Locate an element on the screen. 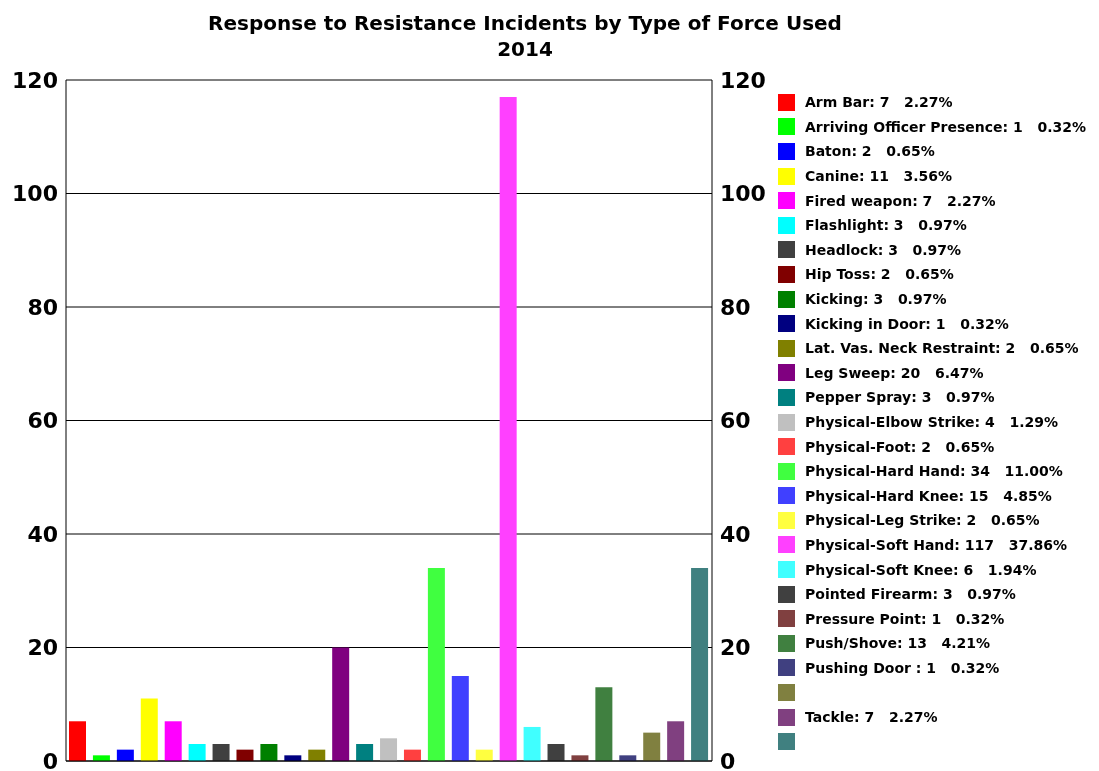 The image size is (1099, 771). legend-label: Pepper Spray: 3 0.97% is located at coordinates (900, 397).